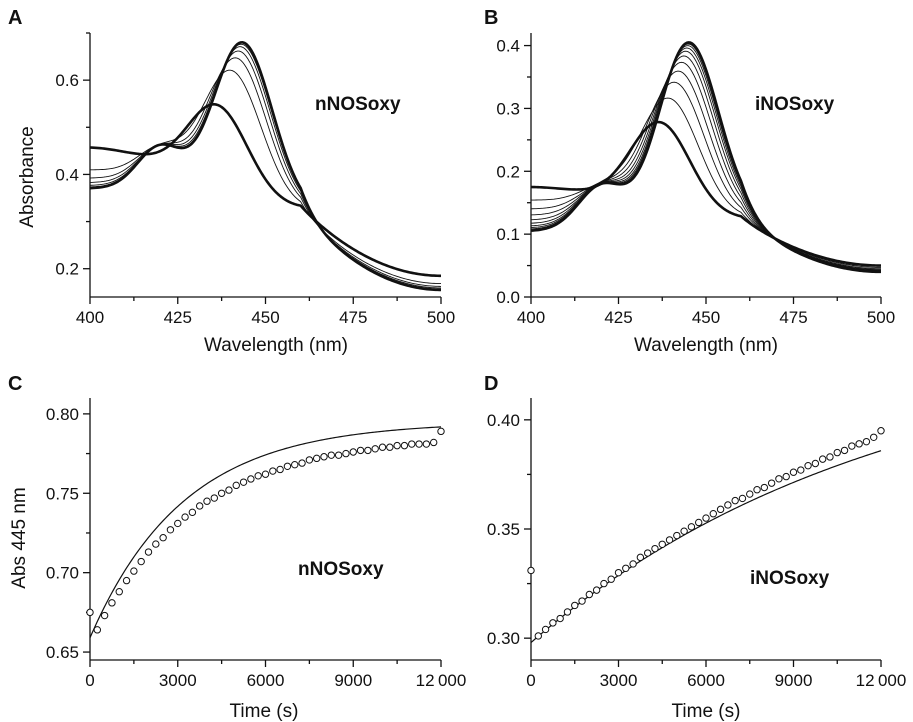 Image resolution: width=913 pixels, height=722 pixels. What do you see at coordinates (62, 414) in the screenshot?
I see `panel-c-y-tick-label: 0.80` at bounding box center [62, 414].